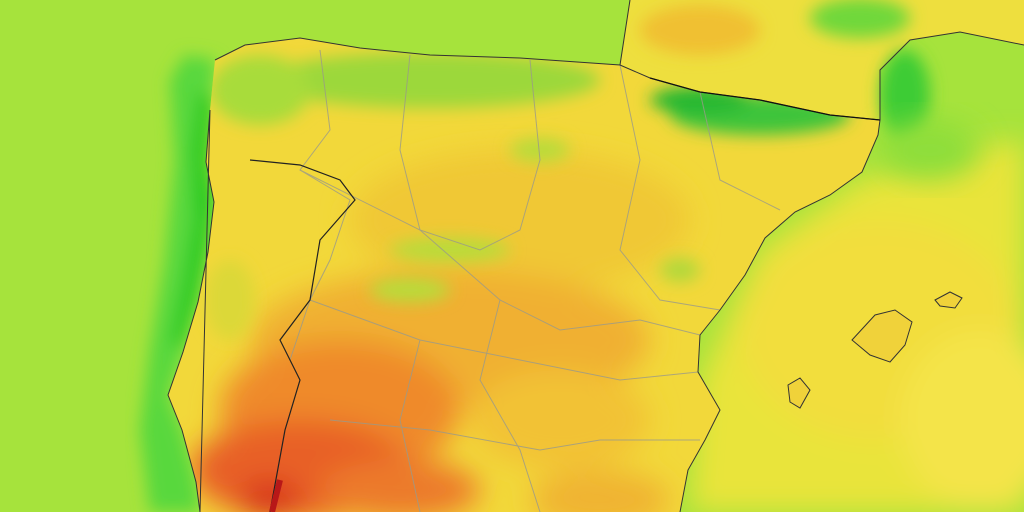  What do you see at coordinates (177, 283) in the screenshot?
I see `atlantic-coastal-band` at bounding box center [177, 283].